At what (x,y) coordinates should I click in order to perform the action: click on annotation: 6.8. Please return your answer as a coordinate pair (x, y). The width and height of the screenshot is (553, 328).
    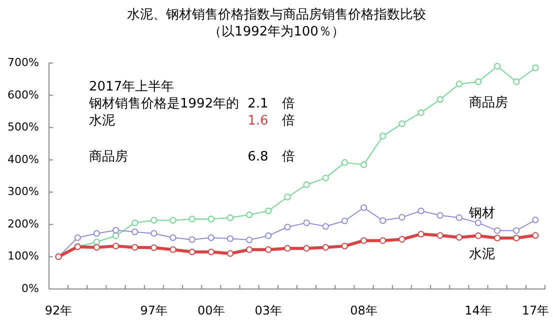
    Looking at the image, I should click on (258, 157).